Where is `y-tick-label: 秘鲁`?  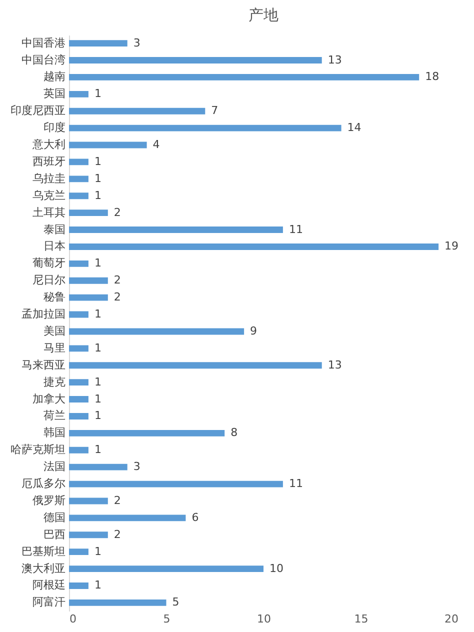 y-tick-label: 秘鲁 is located at coordinates (55, 297).